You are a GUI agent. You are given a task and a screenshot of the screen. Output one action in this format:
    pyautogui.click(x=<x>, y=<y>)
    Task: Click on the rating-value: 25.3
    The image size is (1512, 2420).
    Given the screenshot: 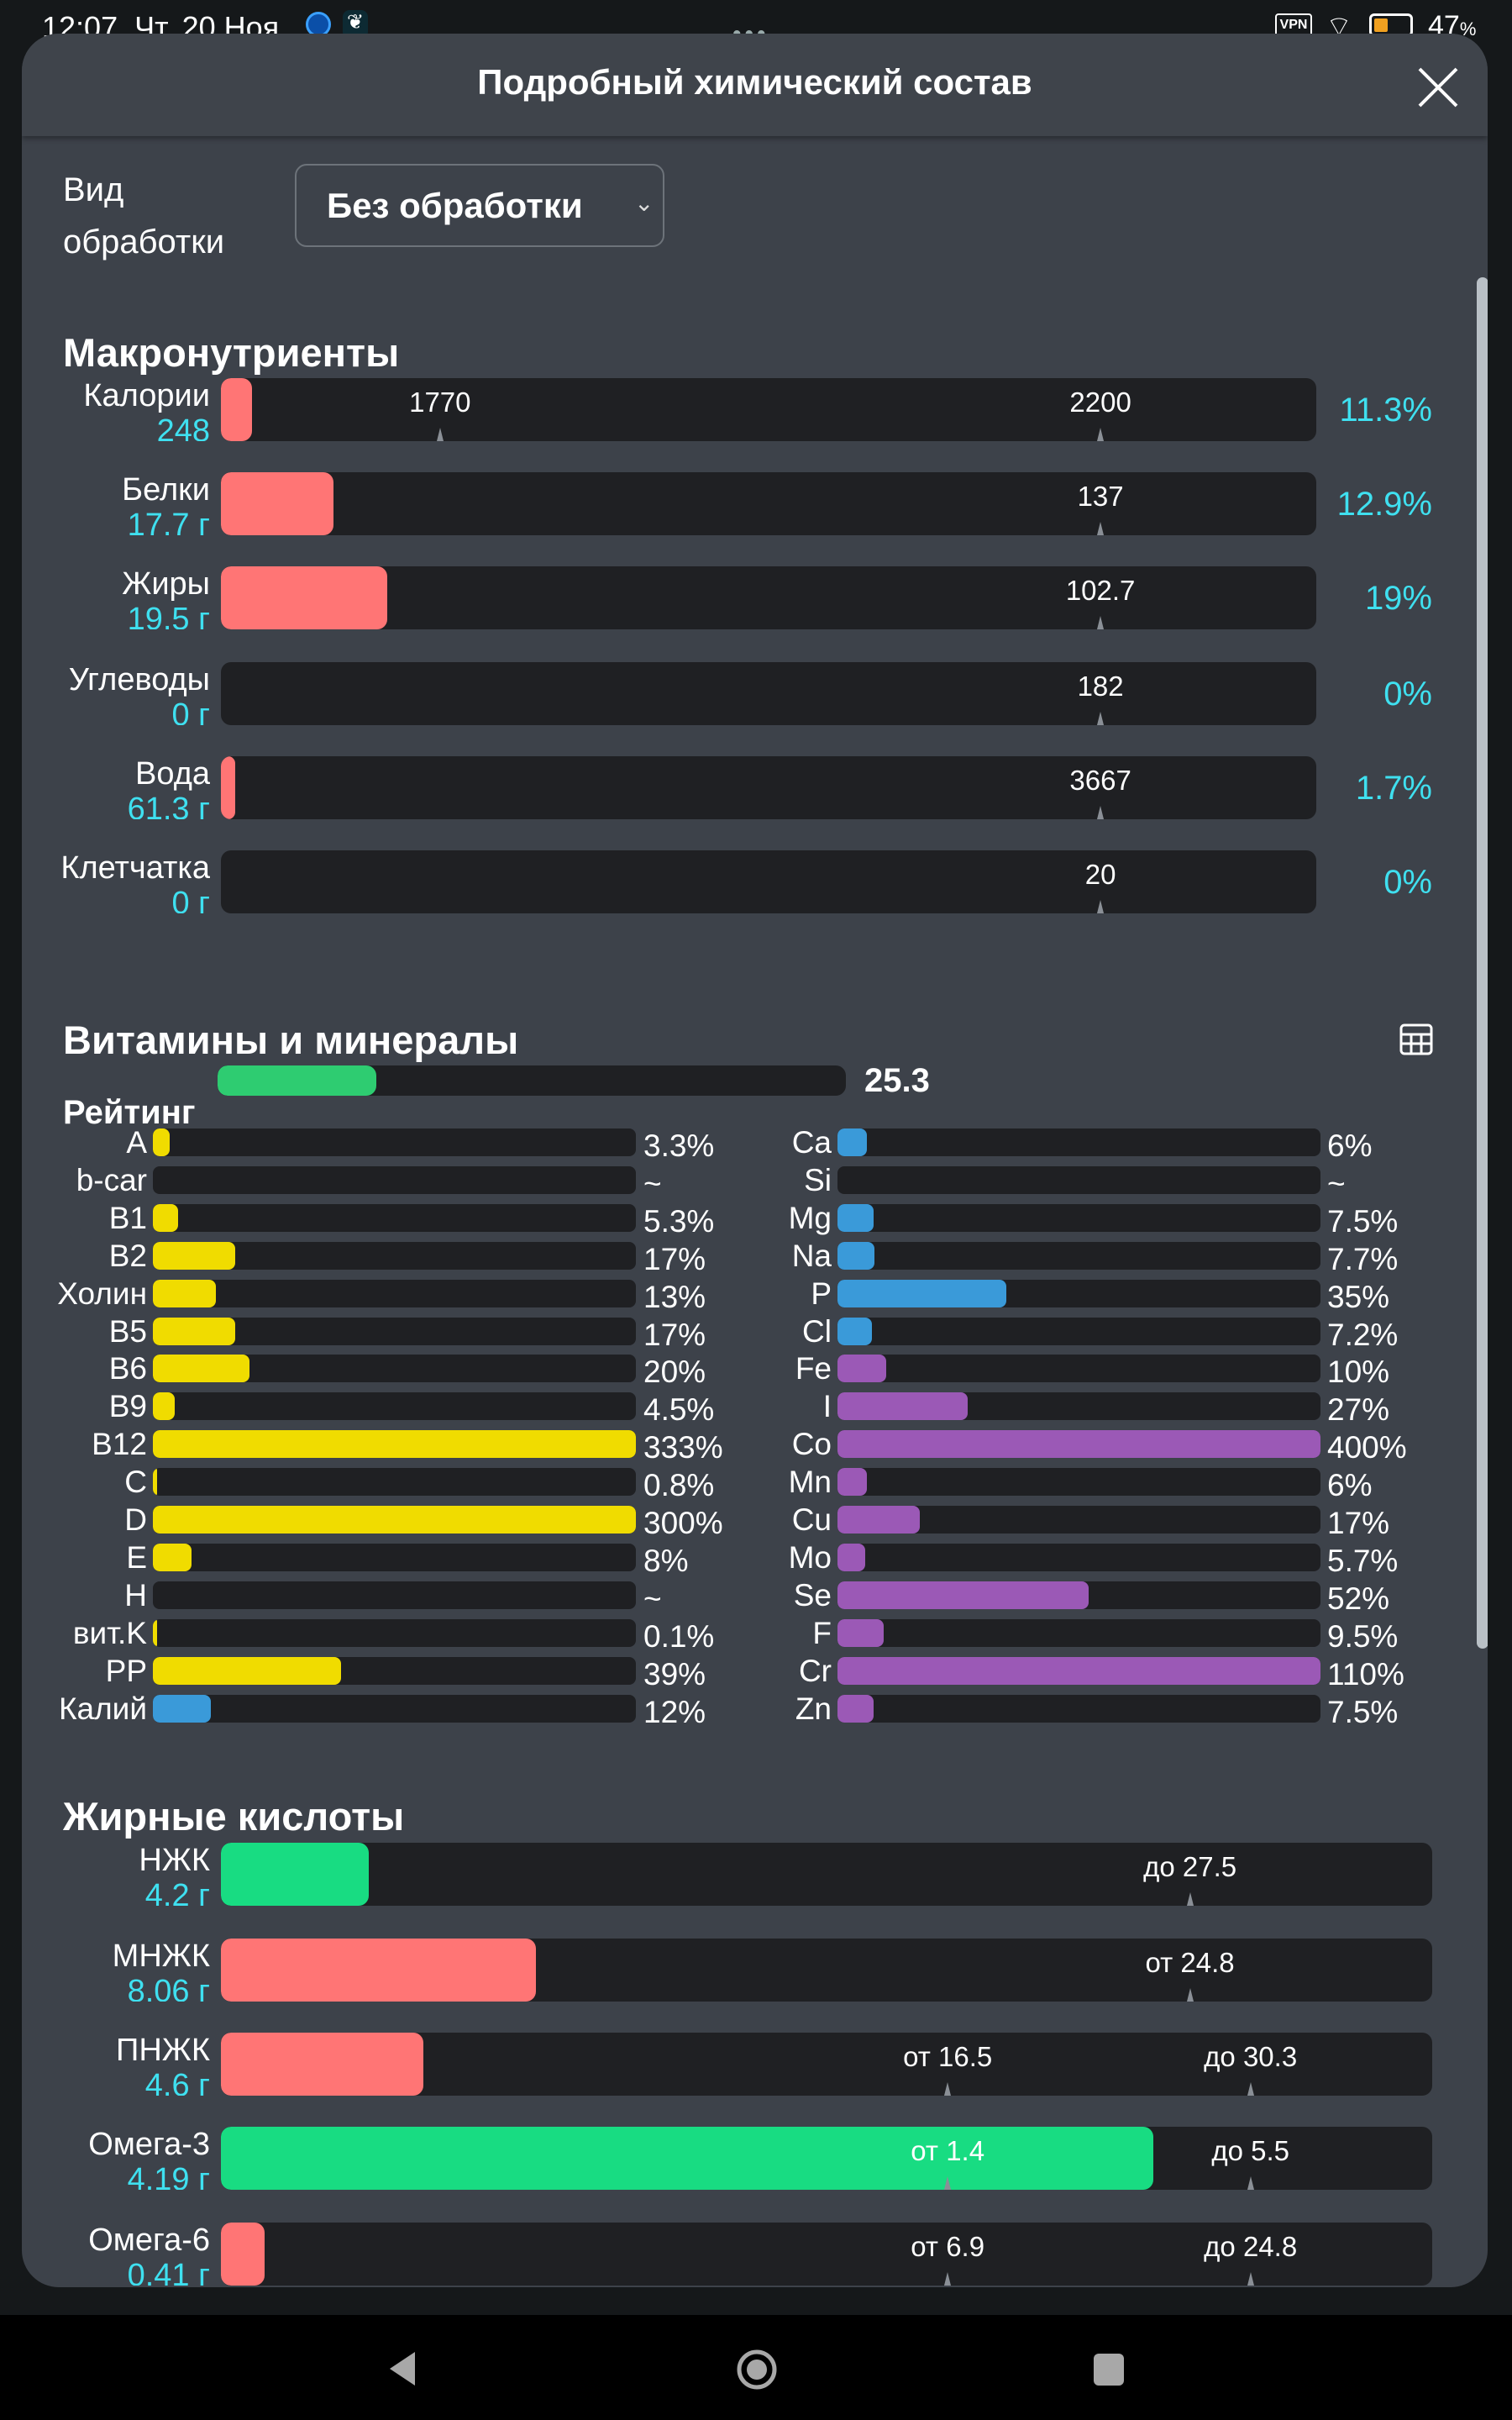 What is the action you would take?
    pyautogui.click(x=897, y=1080)
    